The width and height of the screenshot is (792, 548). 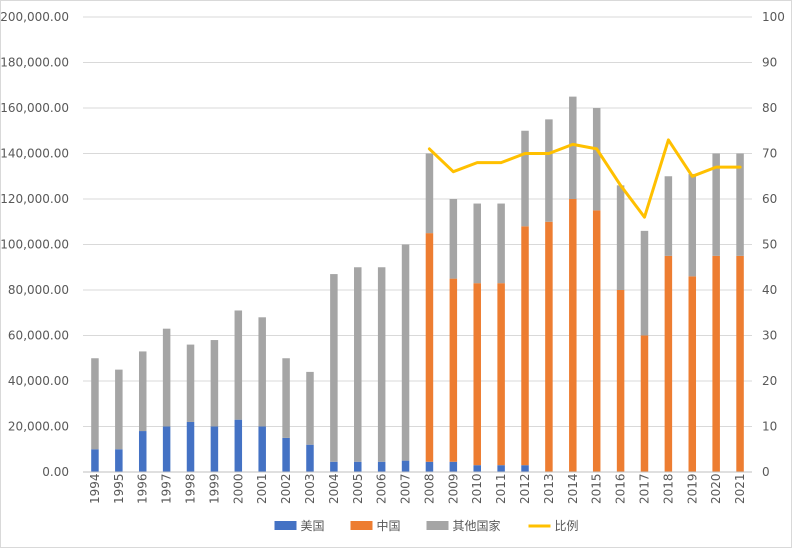 What do you see at coordinates (214, 383) in the screenshot?
I see `bar-其他国家-1999` at bounding box center [214, 383].